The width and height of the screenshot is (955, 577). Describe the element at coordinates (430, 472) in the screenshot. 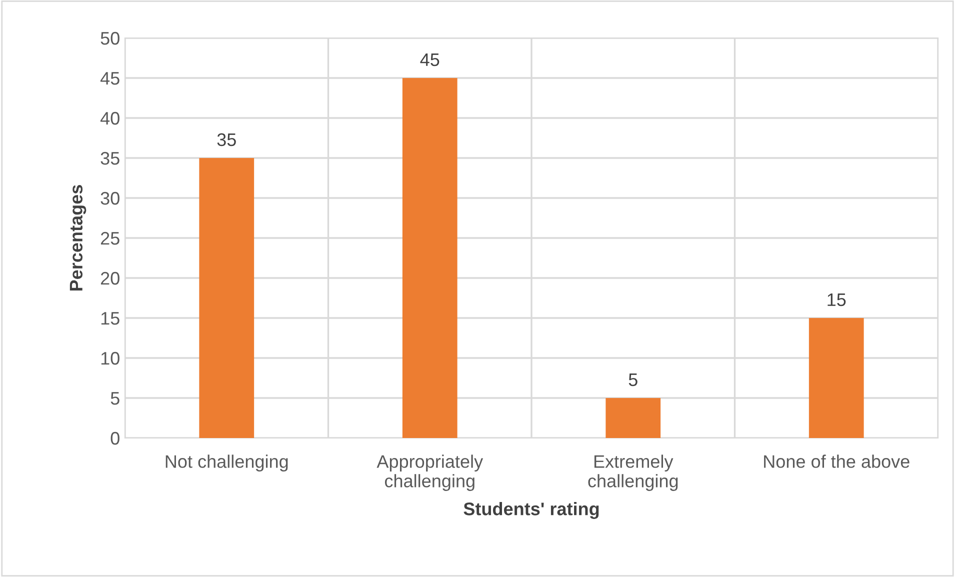

I see `x-tick-label: Appropriately challenging` at that location.